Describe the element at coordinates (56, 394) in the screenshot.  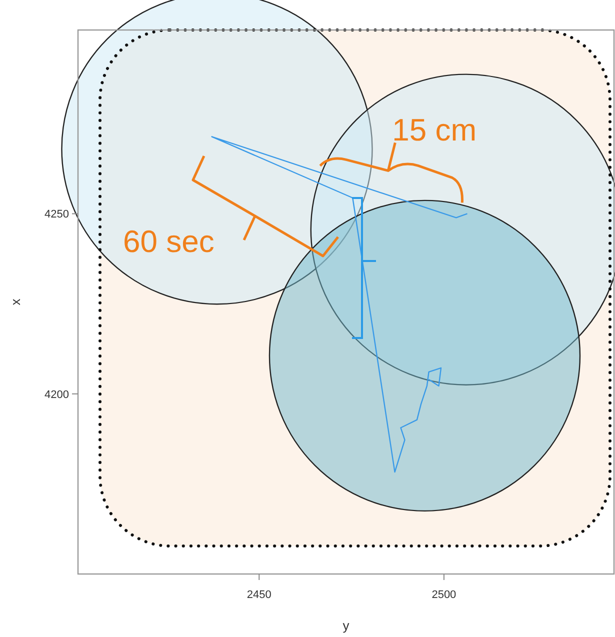
I see `y-tick-label: 4200` at that location.